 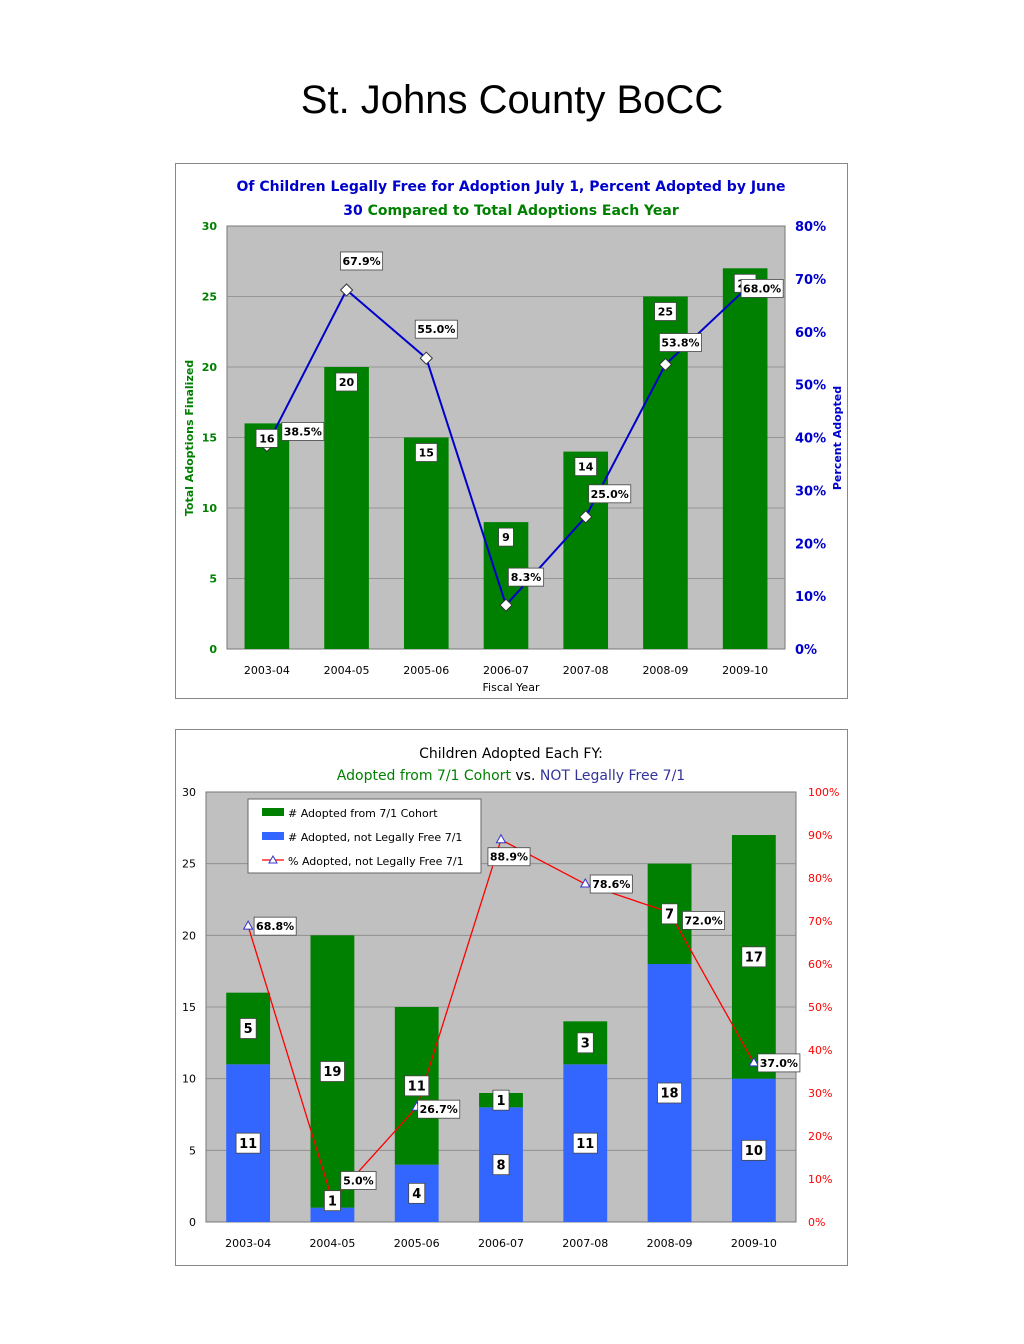 What do you see at coordinates (810, 333) in the screenshot?
I see `chart-1-y2-tick-label: 60%` at bounding box center [810, 333].